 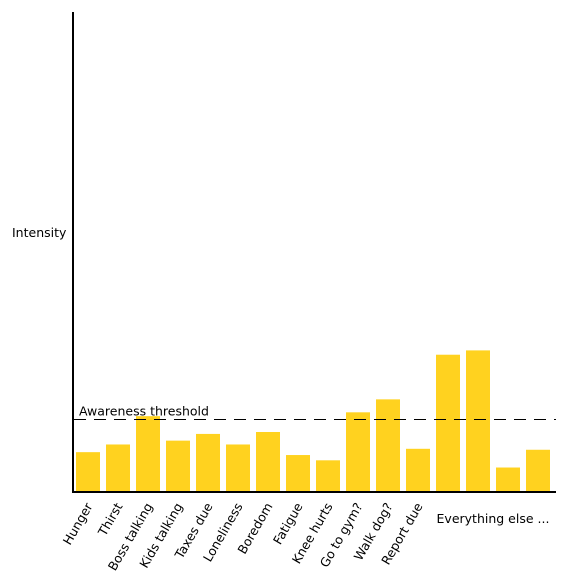 What do you see at coordinates (109, 519) in the screenshot?
I see `x-tick-label: Thirst` at bounding box center [109, 519].